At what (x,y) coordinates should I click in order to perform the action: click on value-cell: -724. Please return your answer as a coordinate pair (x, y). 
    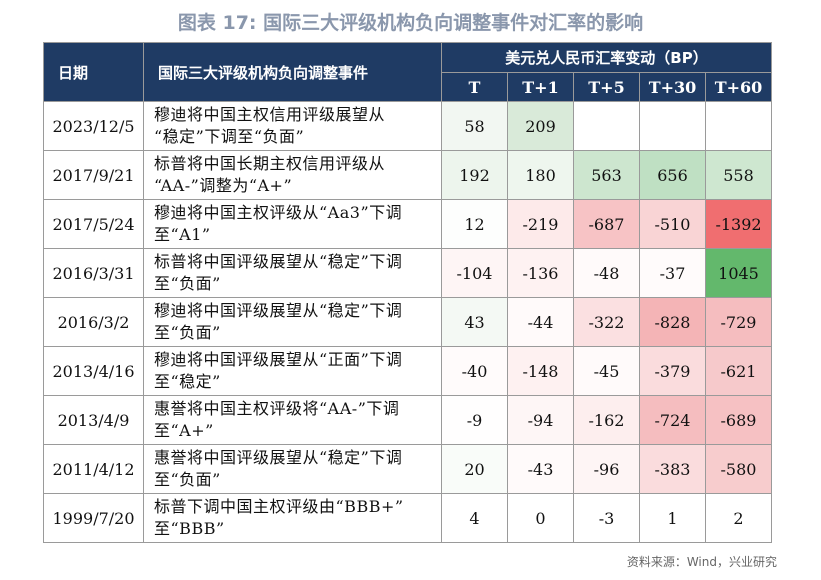
    Looking at the image, I should click on (672, 420).